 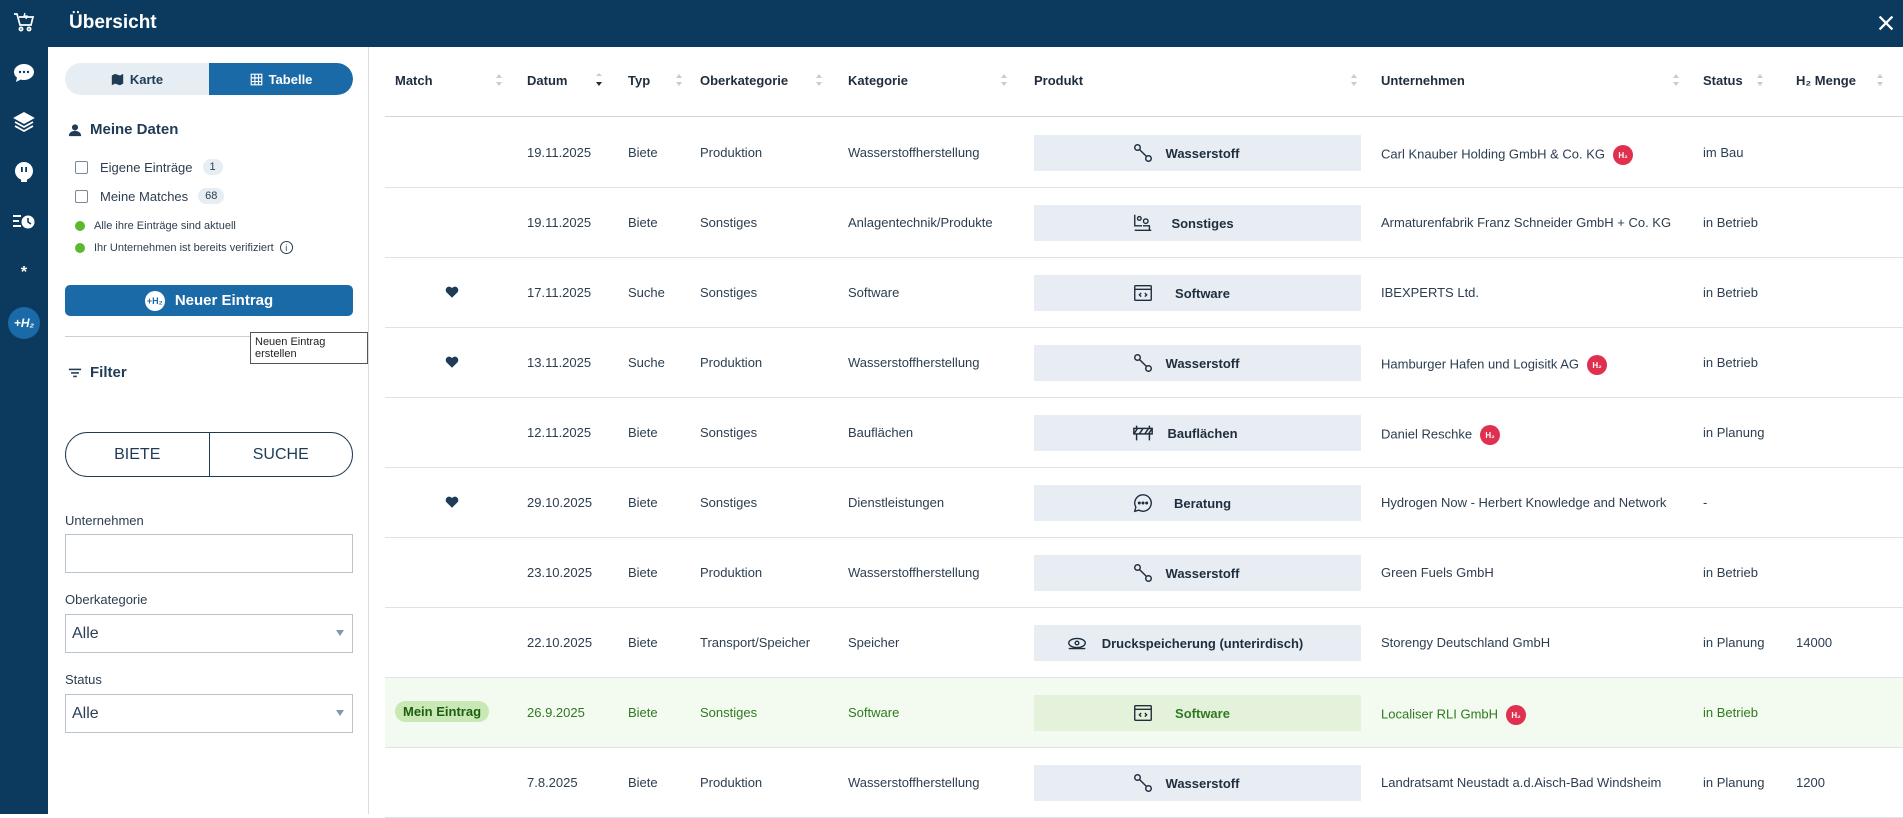 What do you see at coordinates (123, 129) in the screenshot?
I see `my-data-title: Meine Daten` at bounding box center [123, 129].